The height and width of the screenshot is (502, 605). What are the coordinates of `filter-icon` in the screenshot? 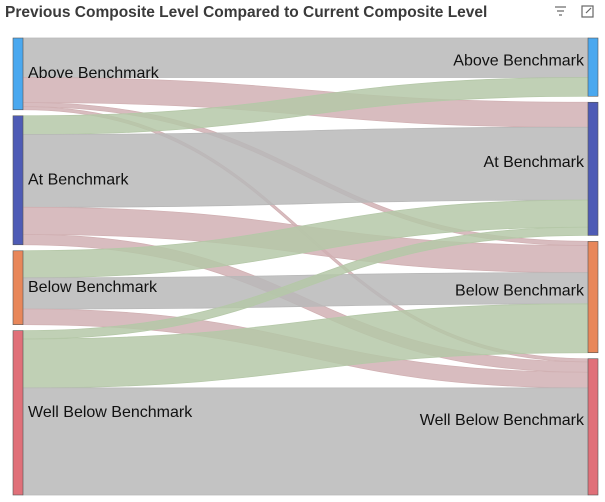 It's located at (560, 11).